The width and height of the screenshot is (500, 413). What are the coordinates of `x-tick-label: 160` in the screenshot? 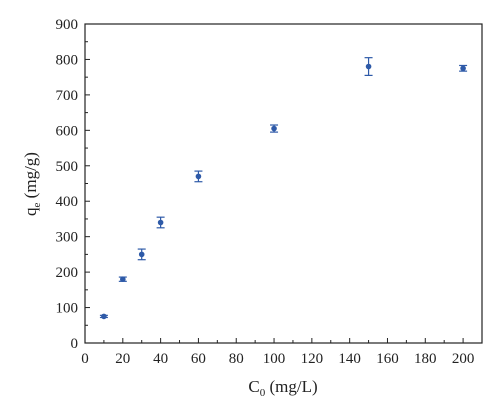 It's located at (387, 359).